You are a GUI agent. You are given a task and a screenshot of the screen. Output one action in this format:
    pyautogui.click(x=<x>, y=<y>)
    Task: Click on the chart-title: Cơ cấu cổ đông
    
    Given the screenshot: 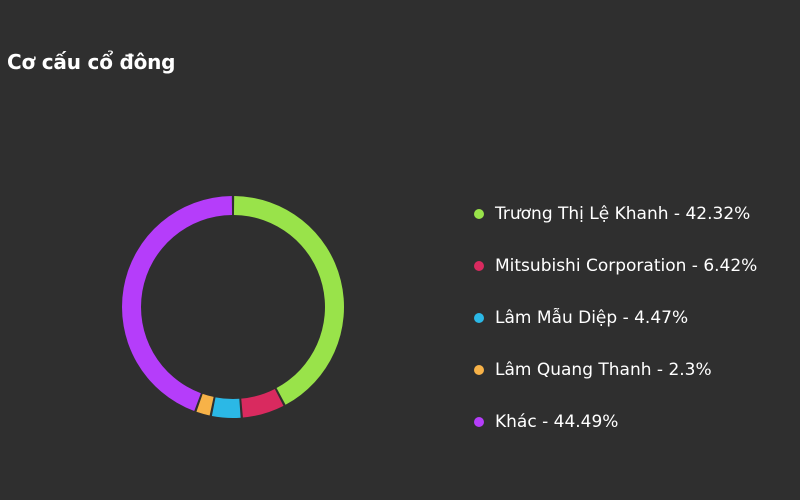 What is the action you would take?
    pyautogui.click(x=91, y=62)
    